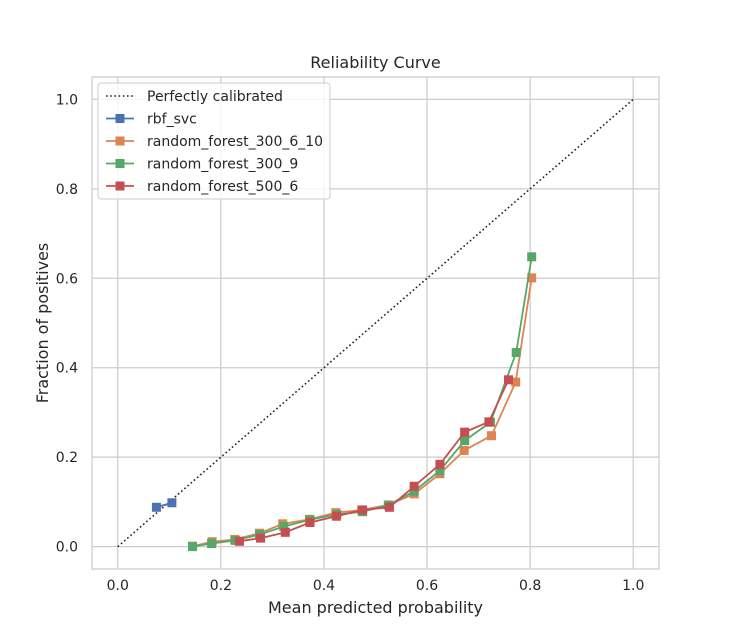 This screenshot has width=733, height=643. I want to click on legend-label: random_forest_300_6_10, so click(235, 142).